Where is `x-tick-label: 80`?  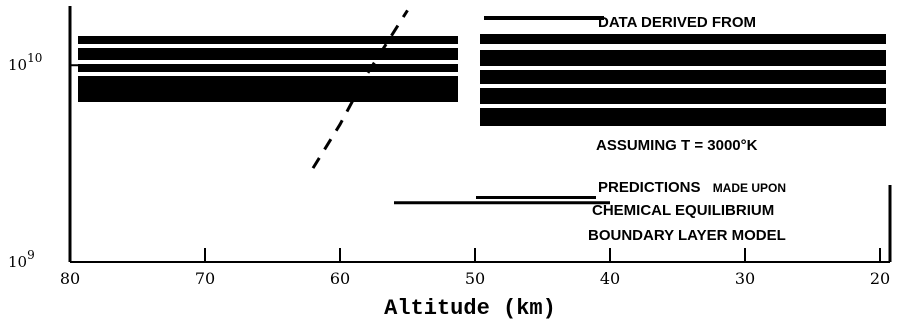
x-tick-label: 80 is located at coordinates (70, 278).